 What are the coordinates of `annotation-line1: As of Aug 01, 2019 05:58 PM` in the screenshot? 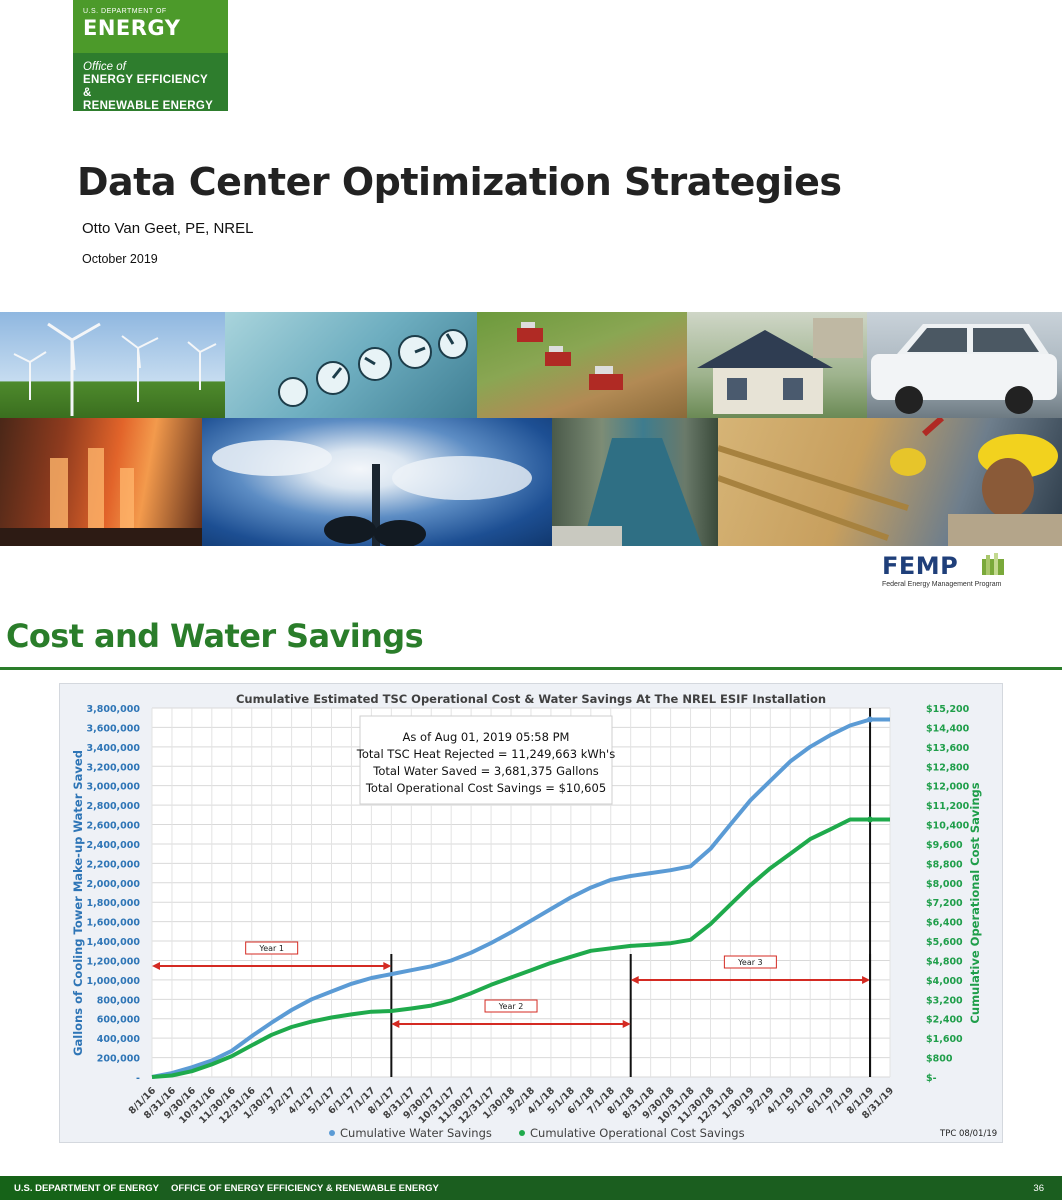 It's located at (486, 737).